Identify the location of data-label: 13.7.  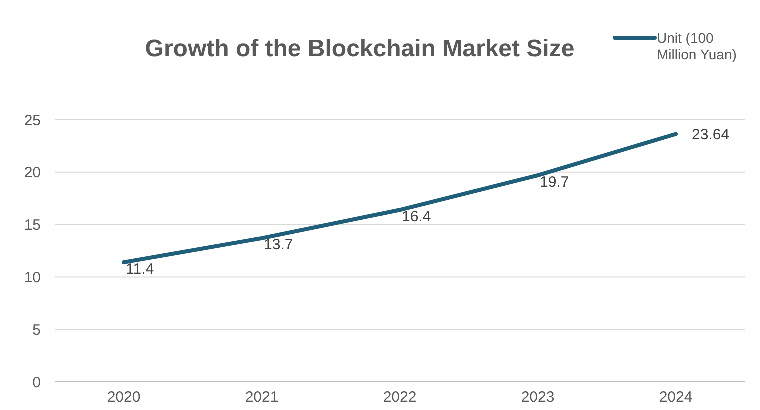
(279, 245).